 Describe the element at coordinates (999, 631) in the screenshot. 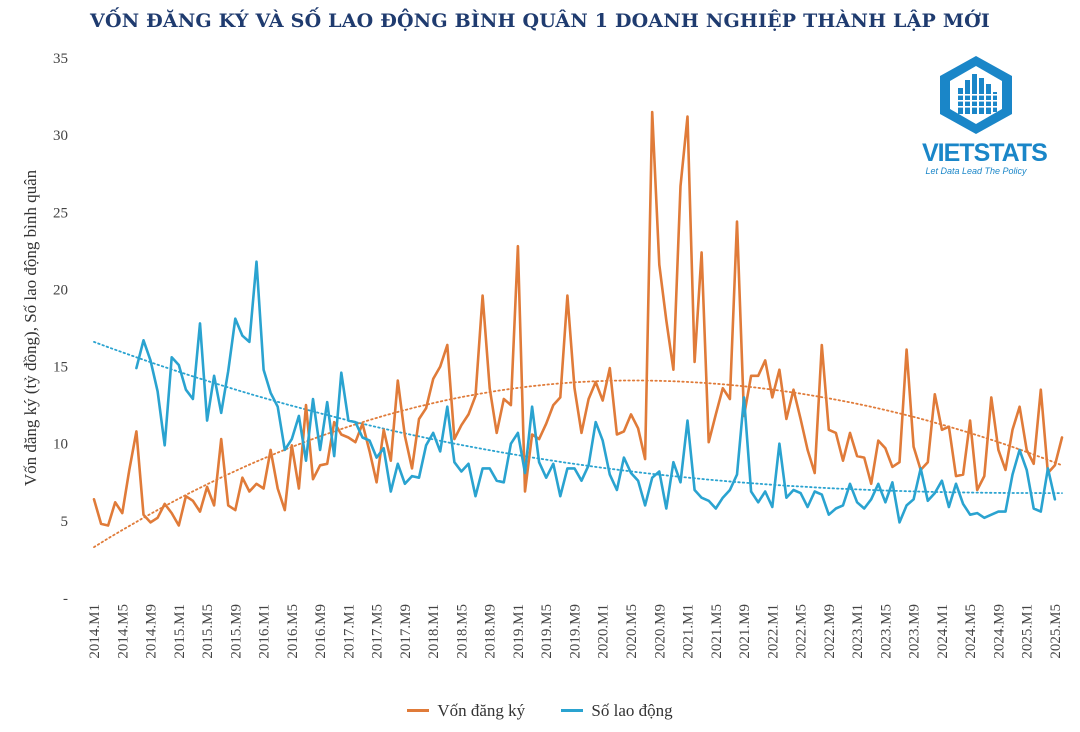

I see `x-tick-label: 2024.M9` at that location.